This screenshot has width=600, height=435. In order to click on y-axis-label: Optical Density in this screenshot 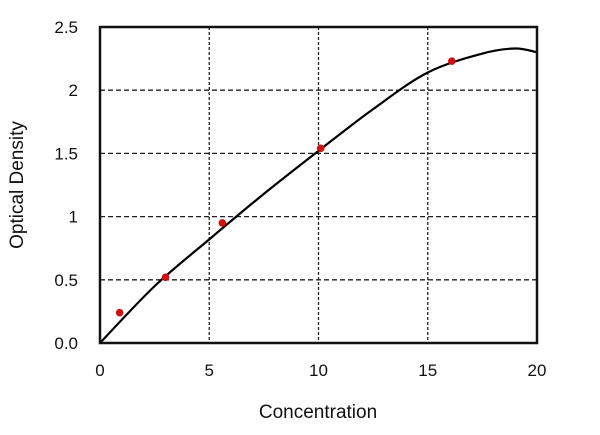, I will do `click(17, 185)`.